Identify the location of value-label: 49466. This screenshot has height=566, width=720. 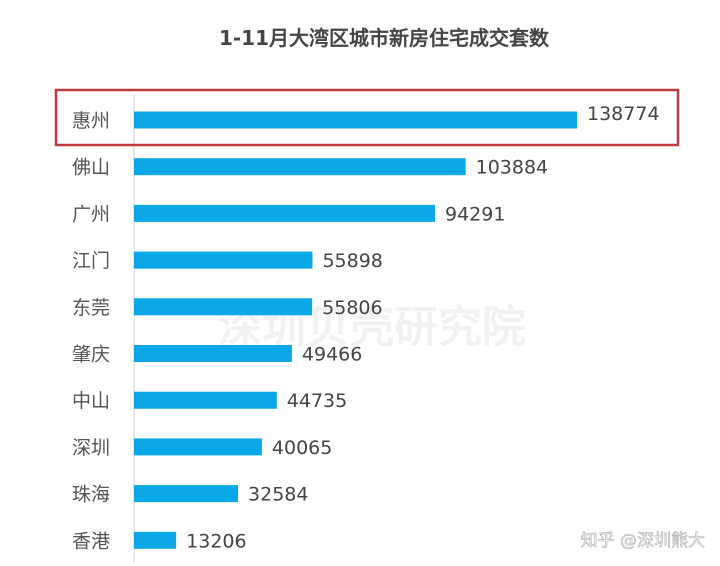
(332, 355).